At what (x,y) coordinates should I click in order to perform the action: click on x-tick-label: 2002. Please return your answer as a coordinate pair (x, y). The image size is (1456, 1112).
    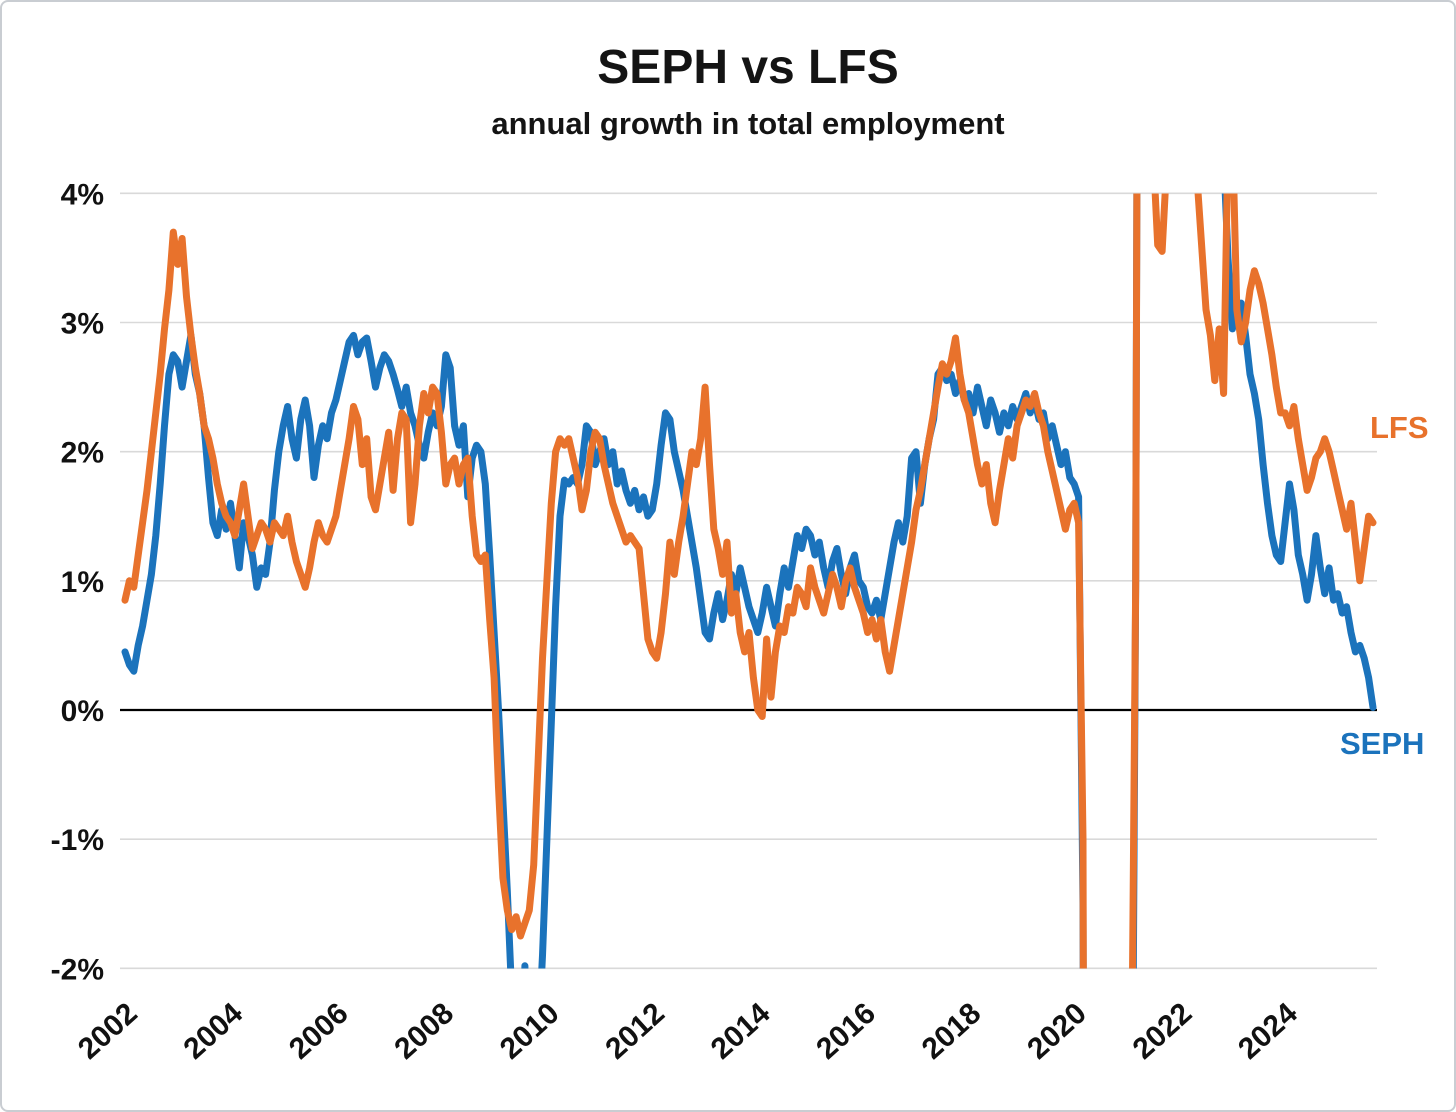
    Looking at the image, I should click on (108, 1031).